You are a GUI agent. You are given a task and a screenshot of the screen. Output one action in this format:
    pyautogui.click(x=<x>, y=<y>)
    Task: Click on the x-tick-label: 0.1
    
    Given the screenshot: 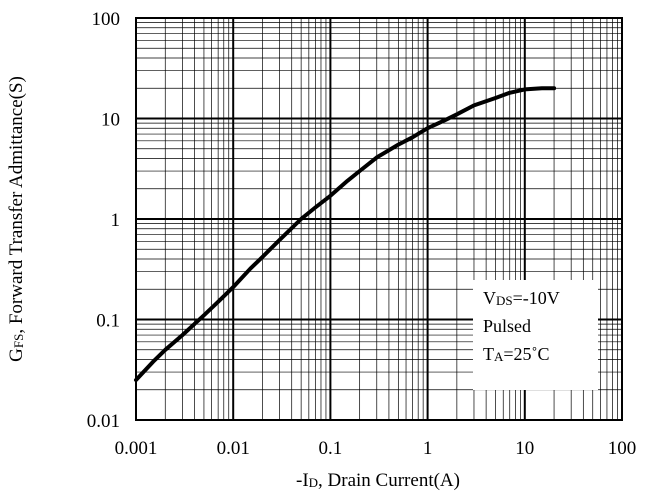 What is the action you would take?
    pyautogui.click(x=331, y=448)
    